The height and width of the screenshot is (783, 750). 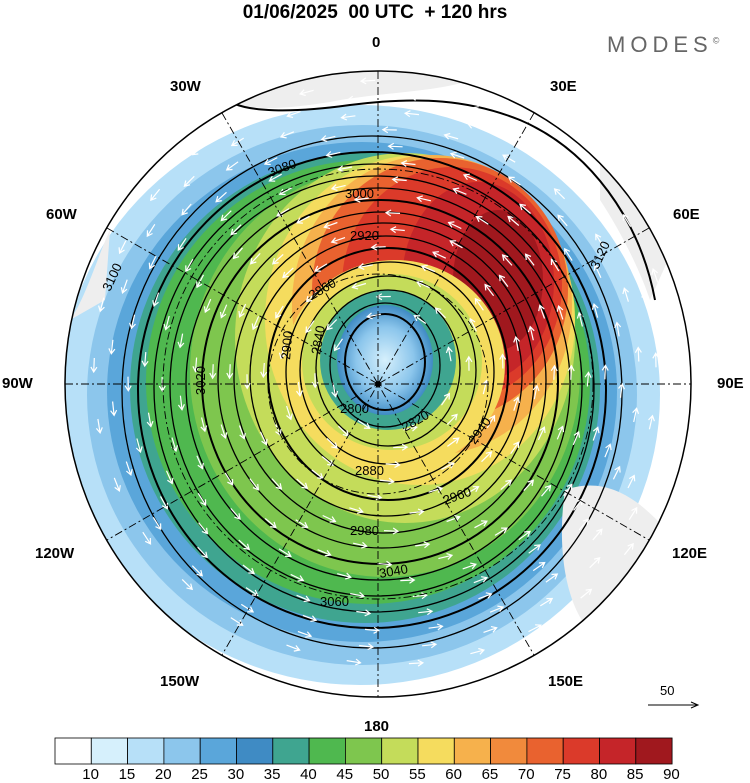 I want to click on colorbar-tick-label: 25, so click(x=199, y=774).